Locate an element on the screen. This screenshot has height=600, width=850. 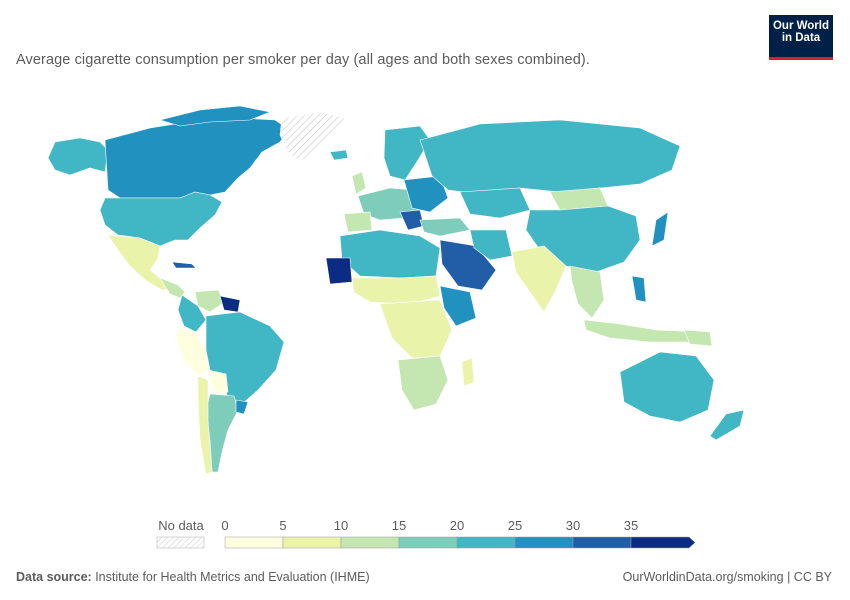
country-chile is located at coordinates (205, 425).